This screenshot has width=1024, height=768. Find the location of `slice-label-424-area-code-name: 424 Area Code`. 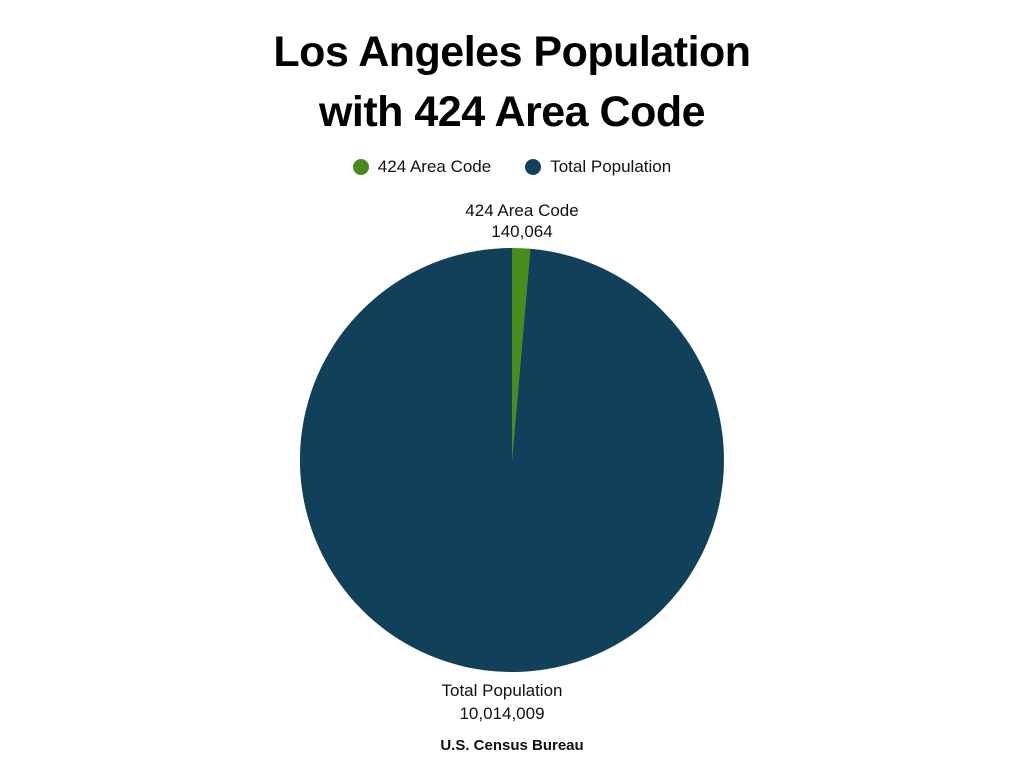

slice-label-424-area-code-name: 424 Area Code is located at coordinates (522, 210).